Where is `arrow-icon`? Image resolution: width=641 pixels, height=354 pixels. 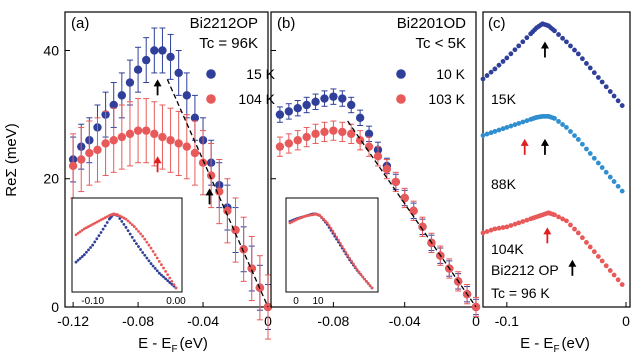
arrow-icon is located at coordinates (209, 196).